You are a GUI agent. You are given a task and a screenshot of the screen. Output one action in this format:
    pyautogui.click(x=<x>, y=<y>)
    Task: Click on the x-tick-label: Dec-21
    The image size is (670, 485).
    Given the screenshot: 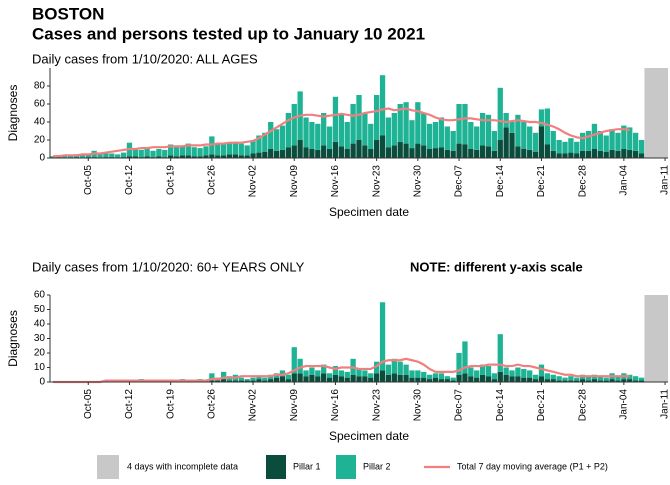 What is the action you would take?
    pyautogui.click(x=541, y=405)
    